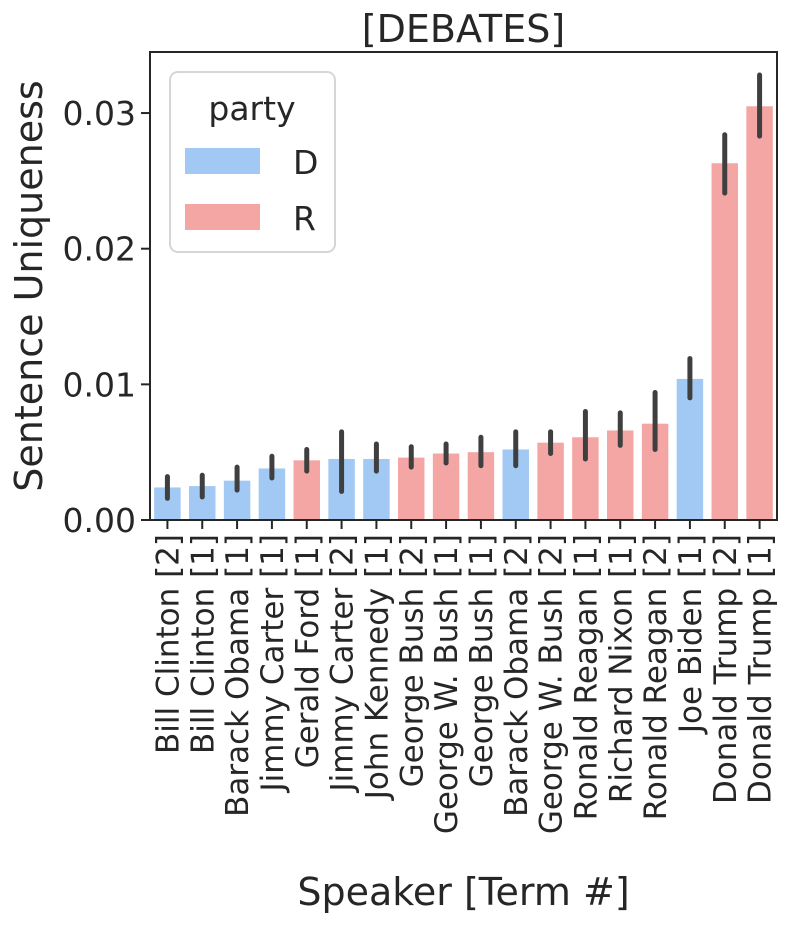  What do you see at coordinates (463, 892) in the screenshot?
I see `x-axis-title: Speaker [Term #]` at bounding box center [463, 892].